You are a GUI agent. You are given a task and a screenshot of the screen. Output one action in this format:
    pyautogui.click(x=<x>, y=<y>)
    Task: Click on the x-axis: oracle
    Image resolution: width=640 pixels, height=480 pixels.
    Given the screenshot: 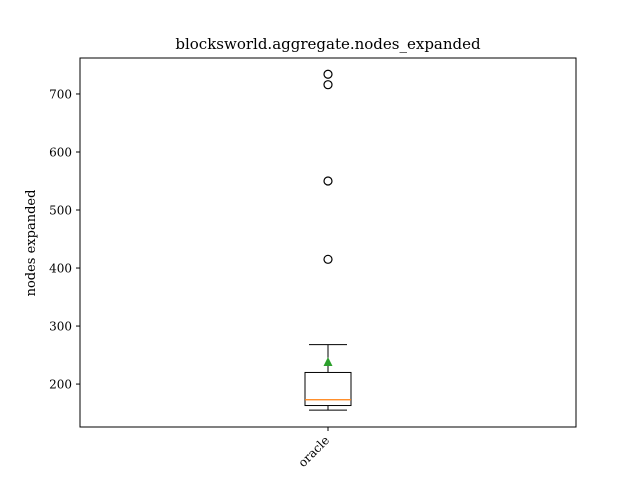 What is the action you would take?
    pyautogui.click(x=314, y=448)
    